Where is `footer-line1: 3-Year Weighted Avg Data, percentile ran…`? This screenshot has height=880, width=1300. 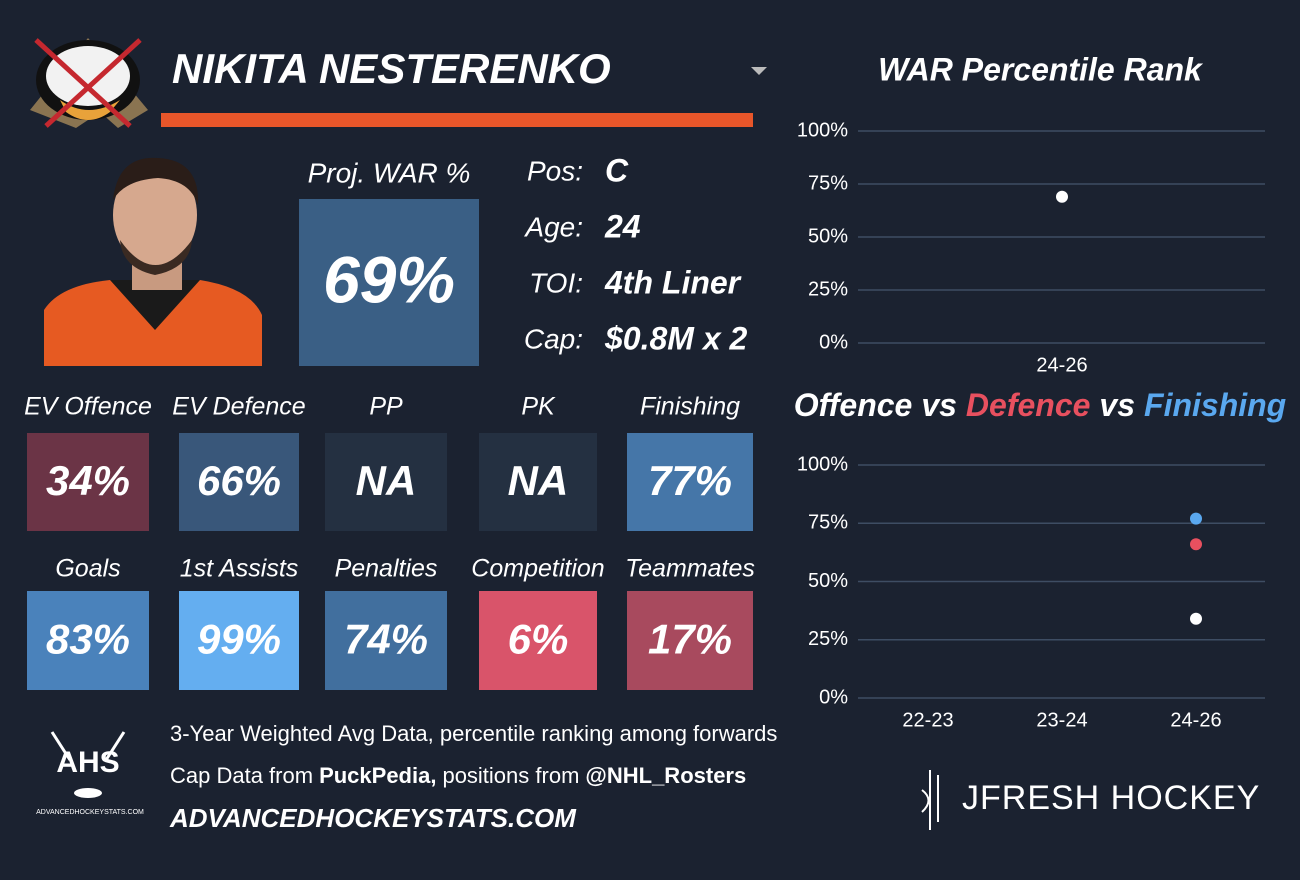 footer-line1: 3-Year Weighted Avg Data, percentile ran… is located at coordinates (473, 733).